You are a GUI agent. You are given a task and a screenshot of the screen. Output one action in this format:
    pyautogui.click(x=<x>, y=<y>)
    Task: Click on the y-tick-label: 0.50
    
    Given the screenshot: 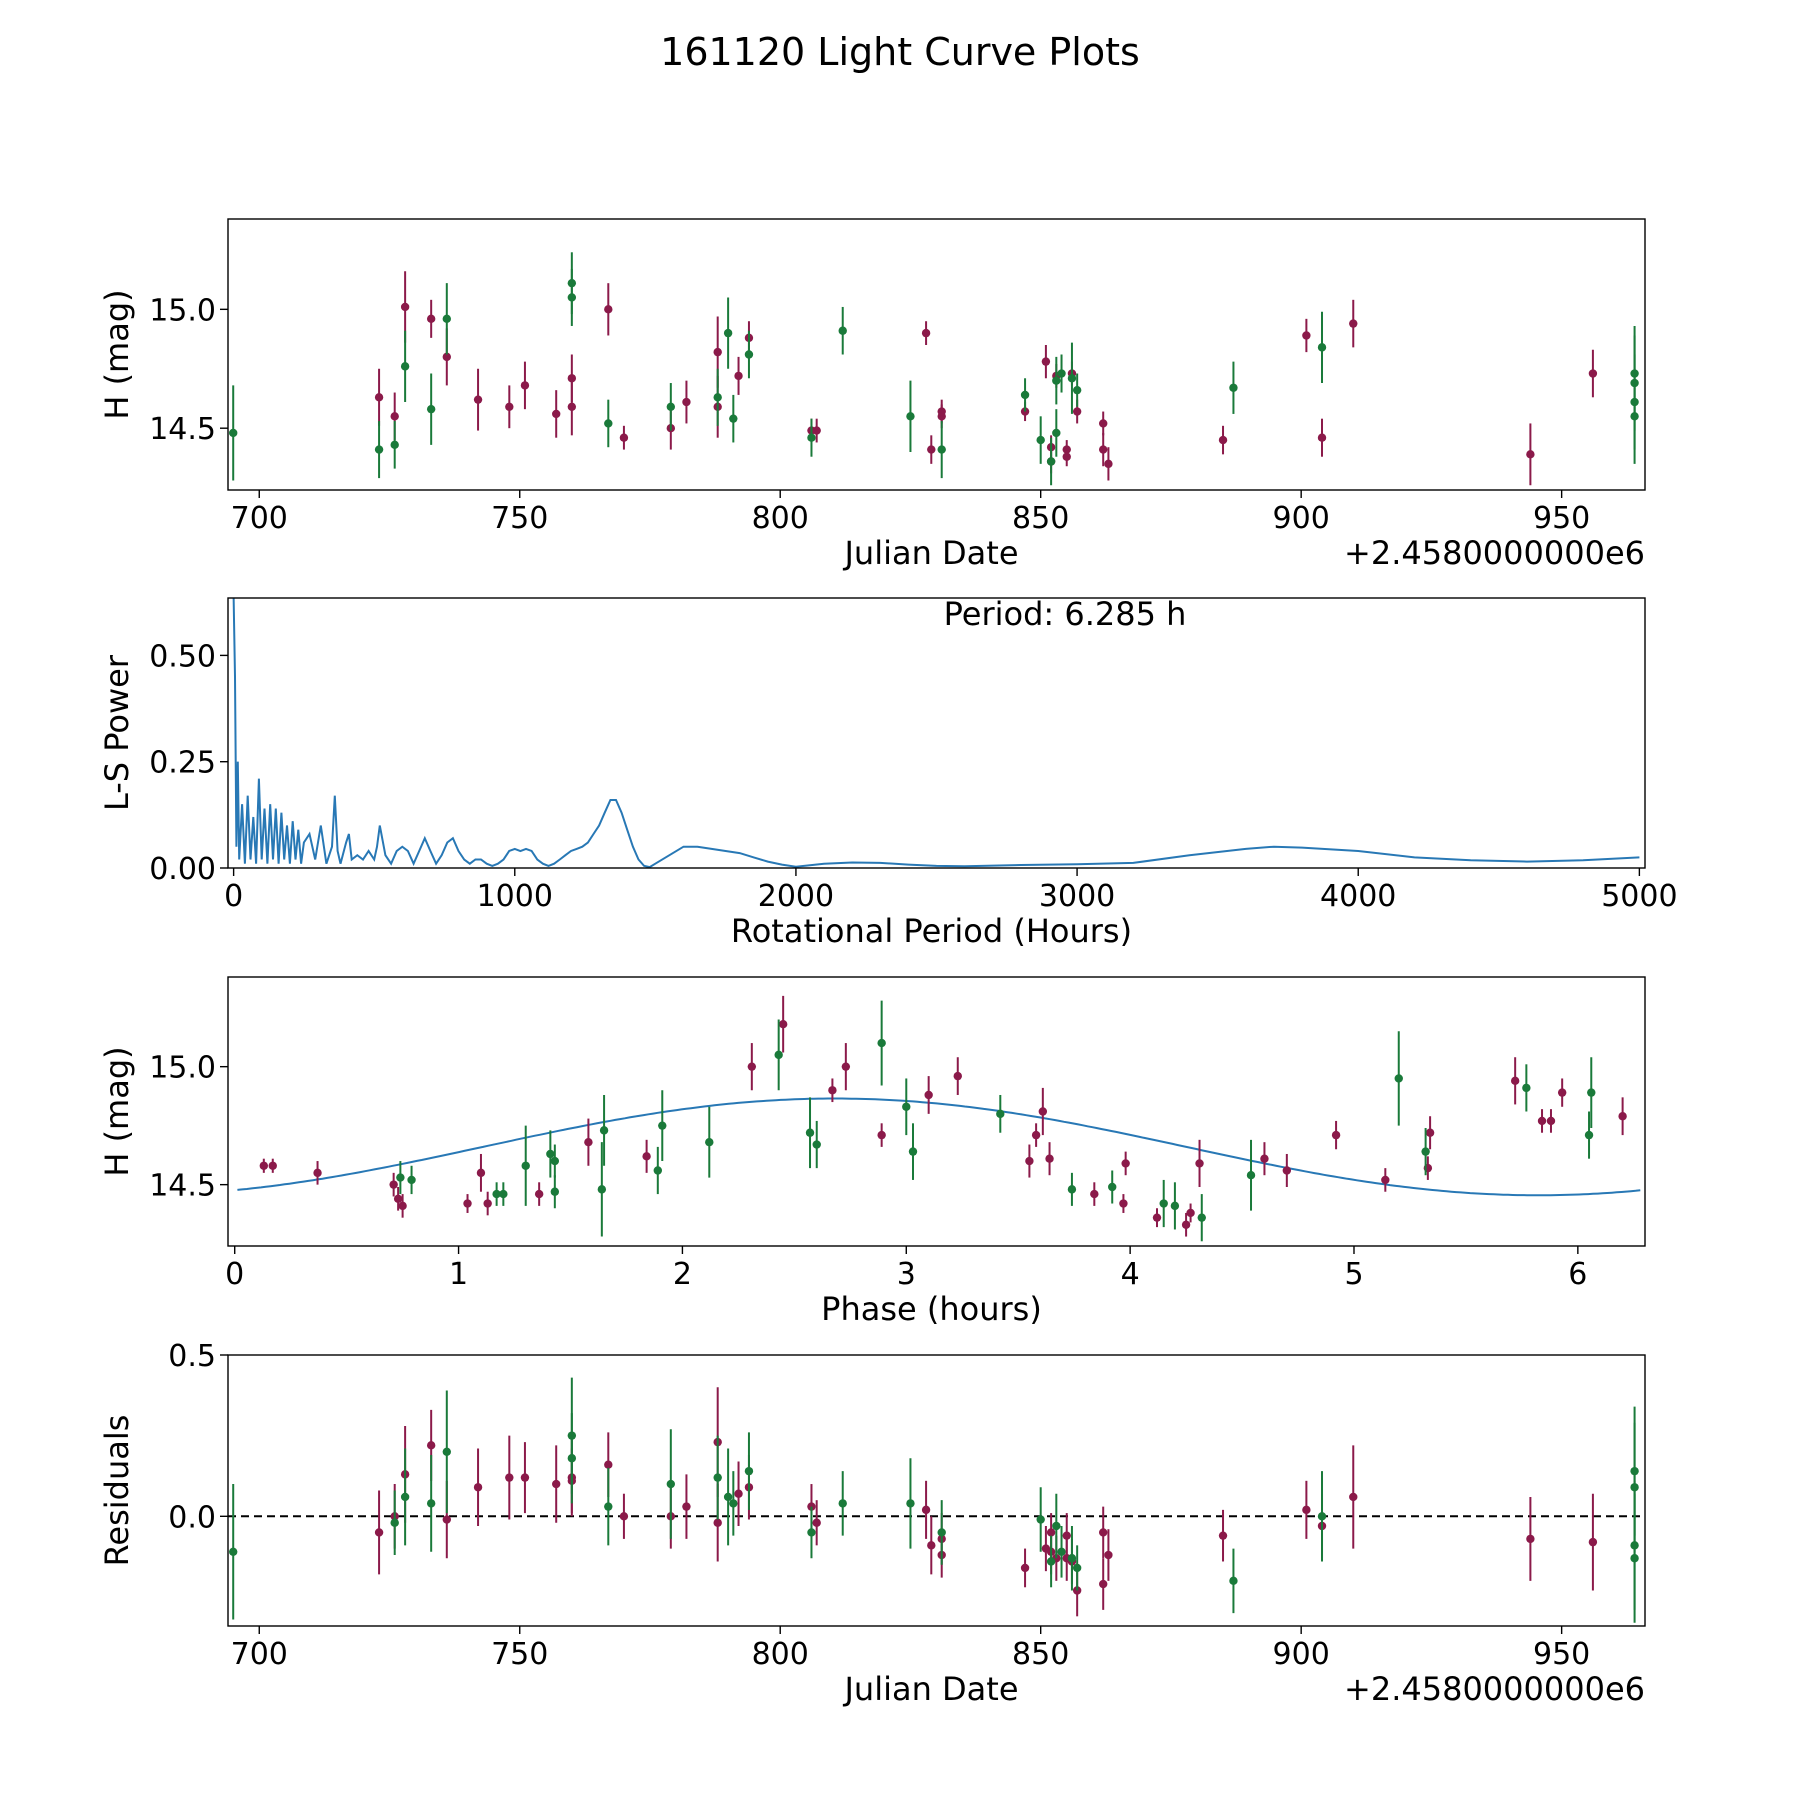 What is the action you would take?
    pyautogui.click(x=182, y=656)
    